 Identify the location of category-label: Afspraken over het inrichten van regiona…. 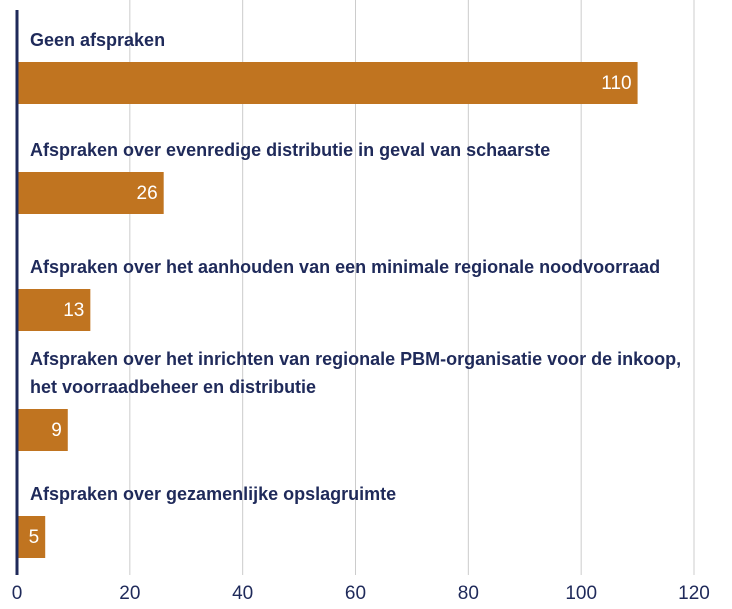
(356, 373).